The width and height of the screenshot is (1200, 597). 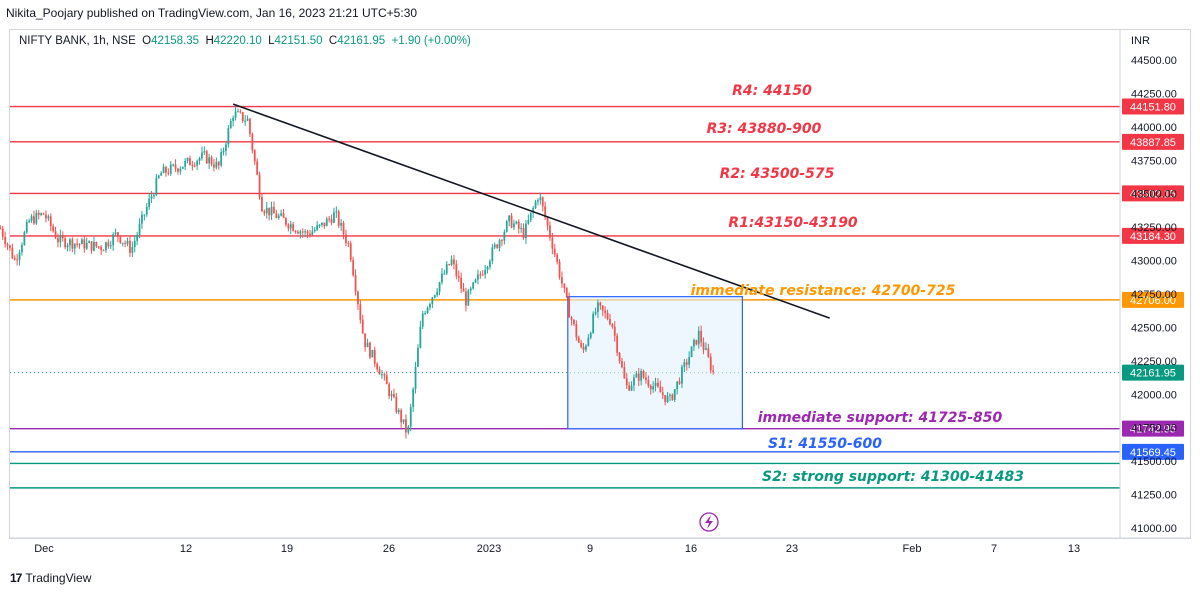 What do you see at coordinates (1154, 362) in the screenshot?
I see `price-tick-label: 42250.00` at bounding box center [1154, 362].